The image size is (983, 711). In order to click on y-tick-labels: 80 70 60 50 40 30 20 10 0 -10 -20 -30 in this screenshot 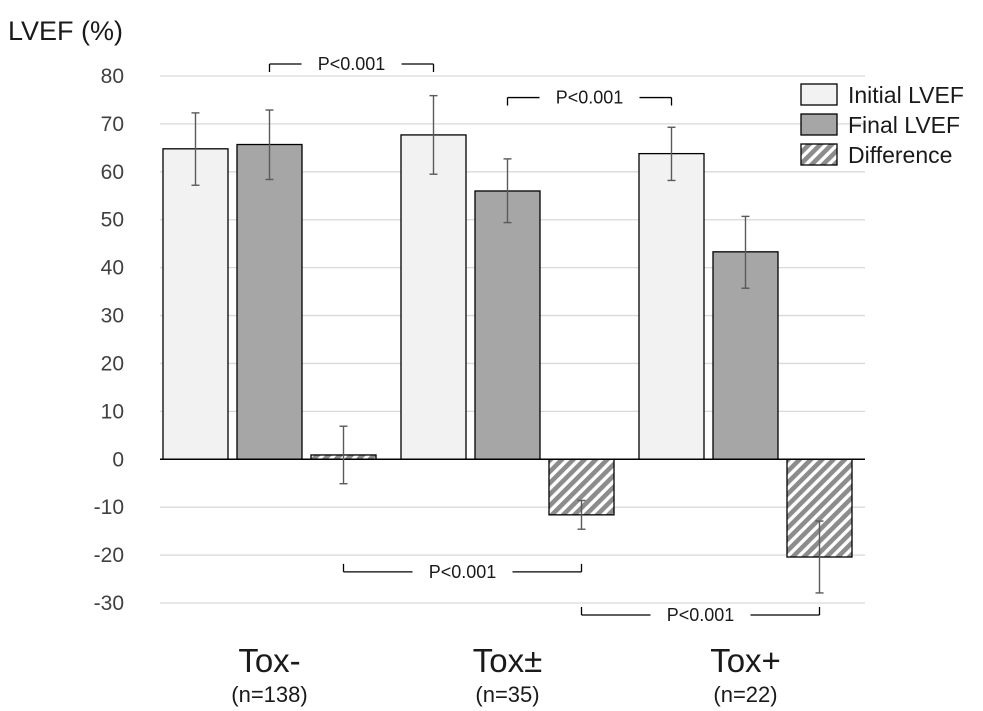, I will do `click(109, 340)`.